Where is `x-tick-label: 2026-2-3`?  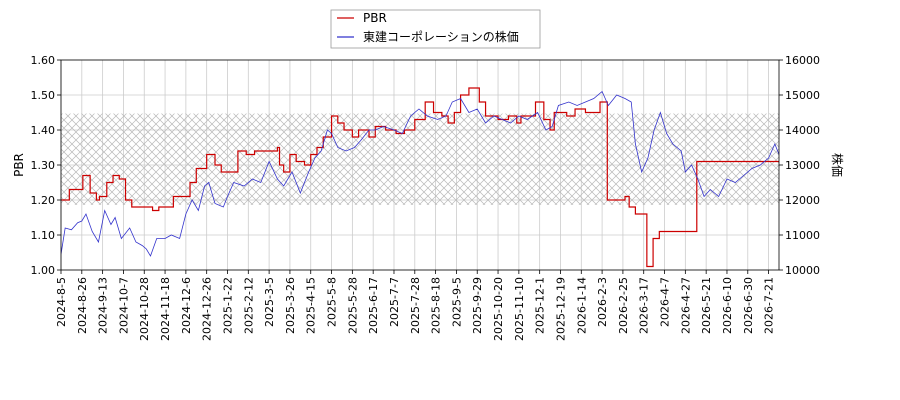 x-tick-label: 2026-2-3 is located at coordinates (602, 302).